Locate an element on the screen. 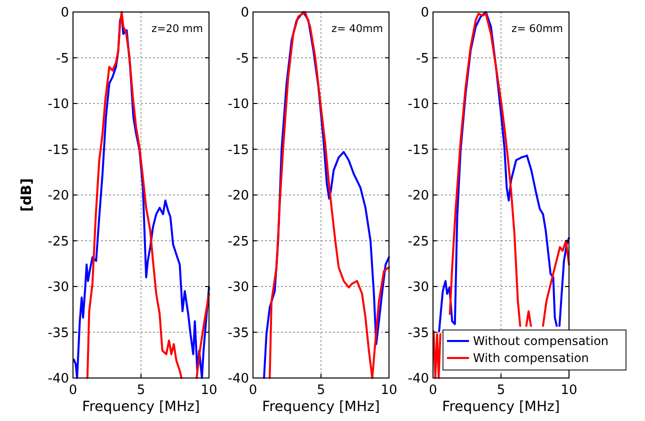 This screenshot has width=645, height=421. y-axis-title: [dB] is located at coordinates (27, 195).